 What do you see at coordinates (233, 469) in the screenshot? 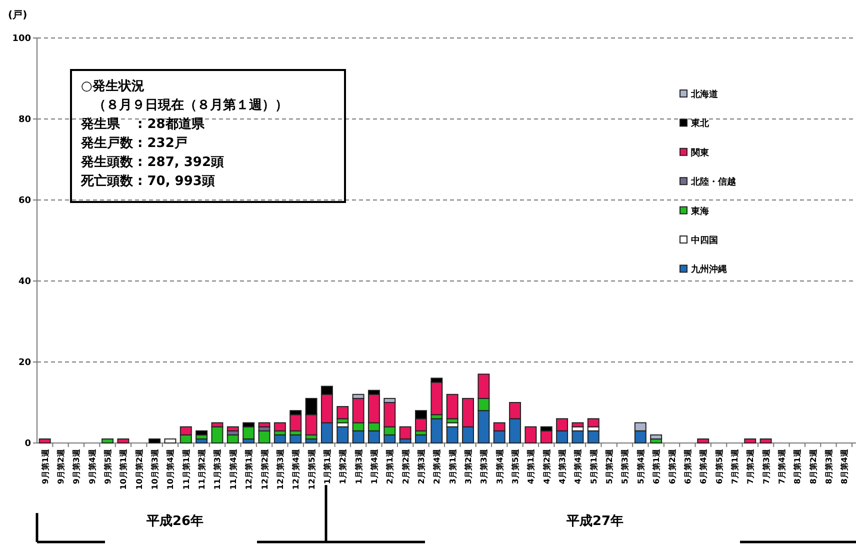
I see `x-tick-label: 11月第4週` at bounding box center [233, 469].